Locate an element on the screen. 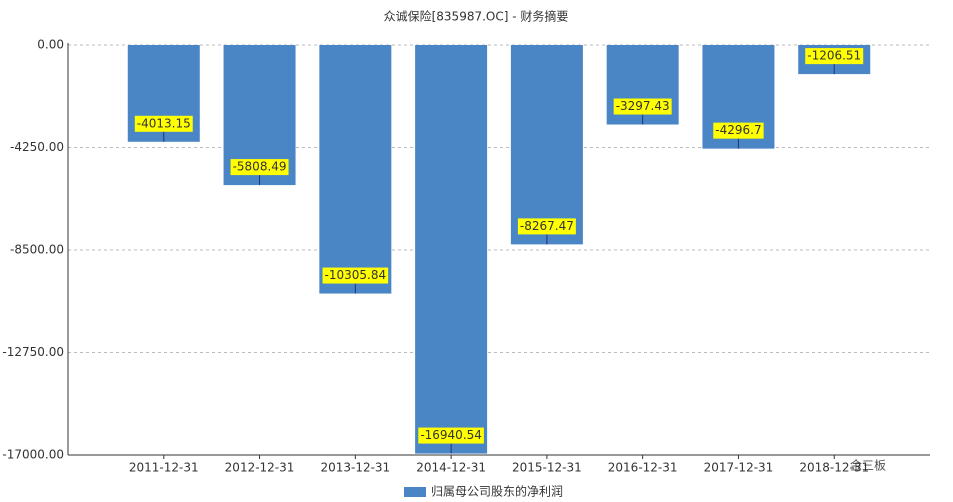 Image resolution: width=953 pixels, height=502 pixels. x-tick-label: 2016-12-31 is located at coordinates (643, 468).